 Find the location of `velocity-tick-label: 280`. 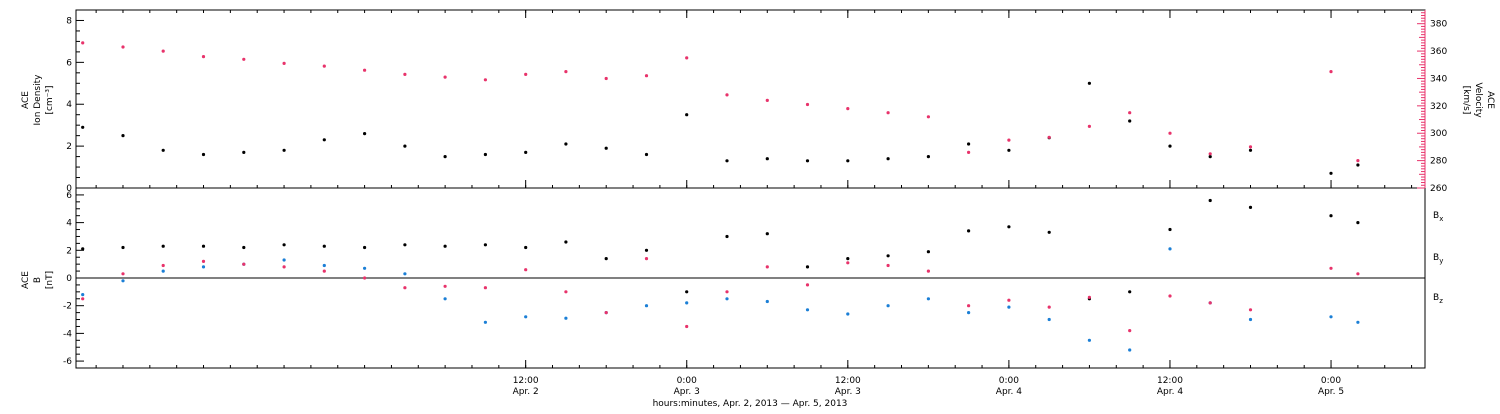

velocity-tick-label: 280 is located at coordinates (1438, 162).